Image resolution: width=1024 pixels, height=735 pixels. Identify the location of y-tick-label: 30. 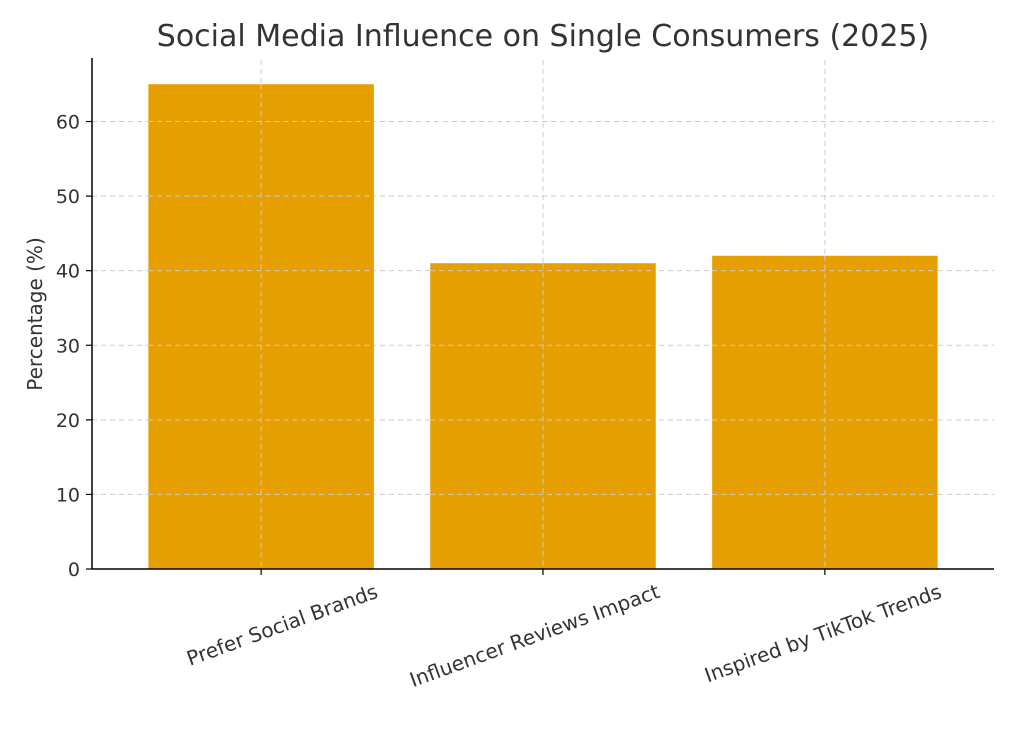
(68, 346).